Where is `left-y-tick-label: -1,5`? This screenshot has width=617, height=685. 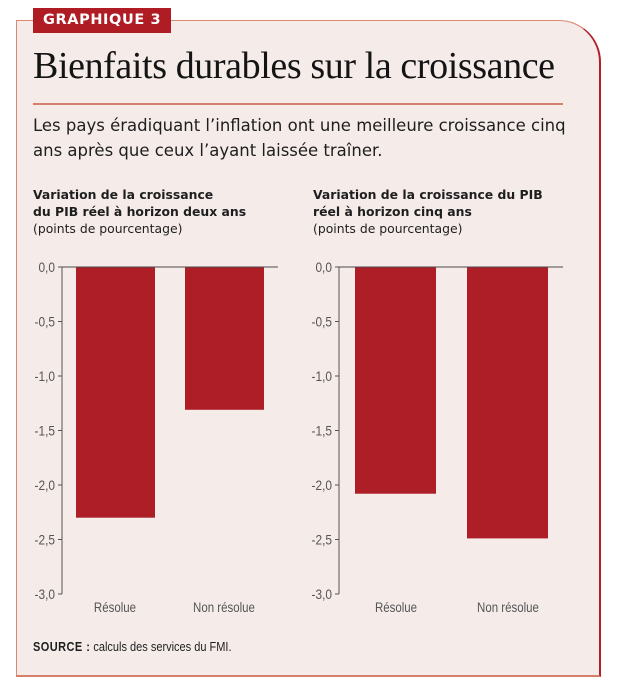
left-y-tick-label: -1,5 is located at coordinates (45, 431).